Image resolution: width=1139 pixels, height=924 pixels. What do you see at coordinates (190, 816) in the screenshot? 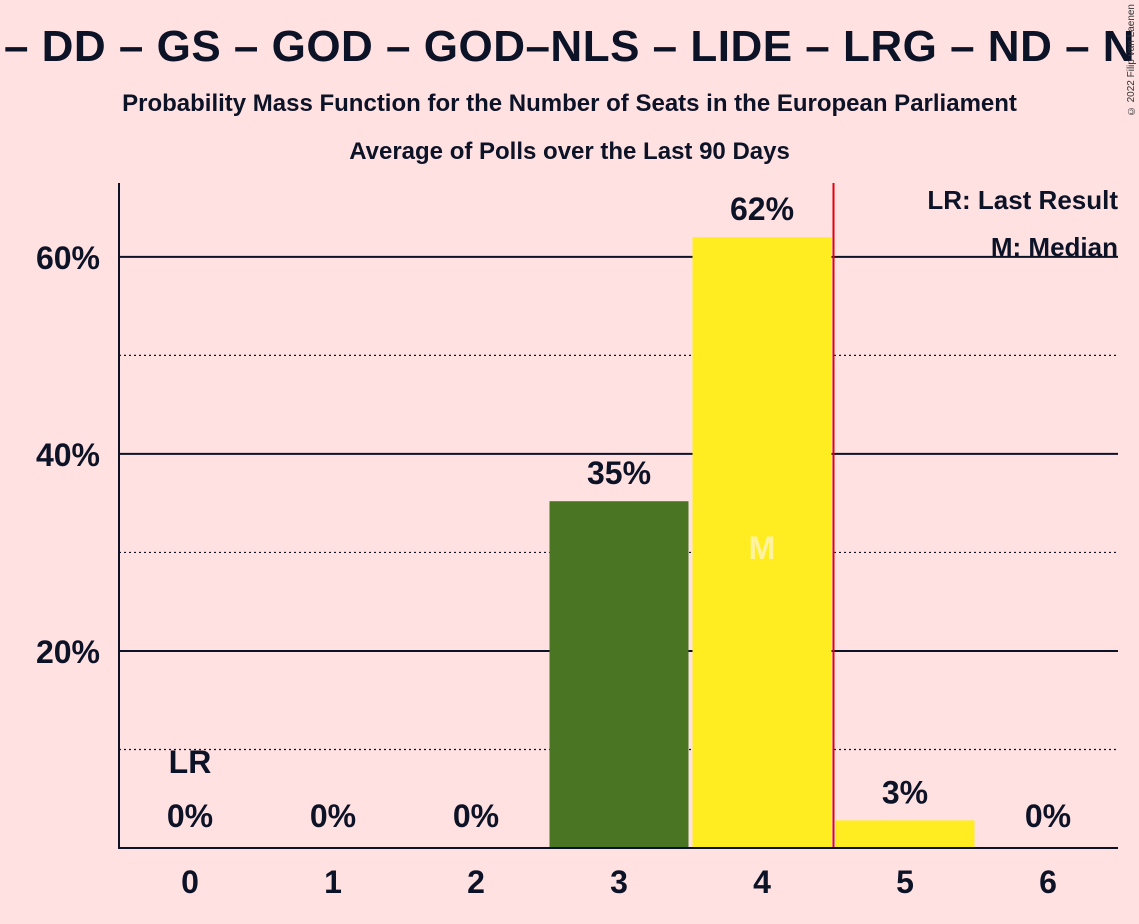
I see `data-label-0: 0%` at bounding box center [190, 816].